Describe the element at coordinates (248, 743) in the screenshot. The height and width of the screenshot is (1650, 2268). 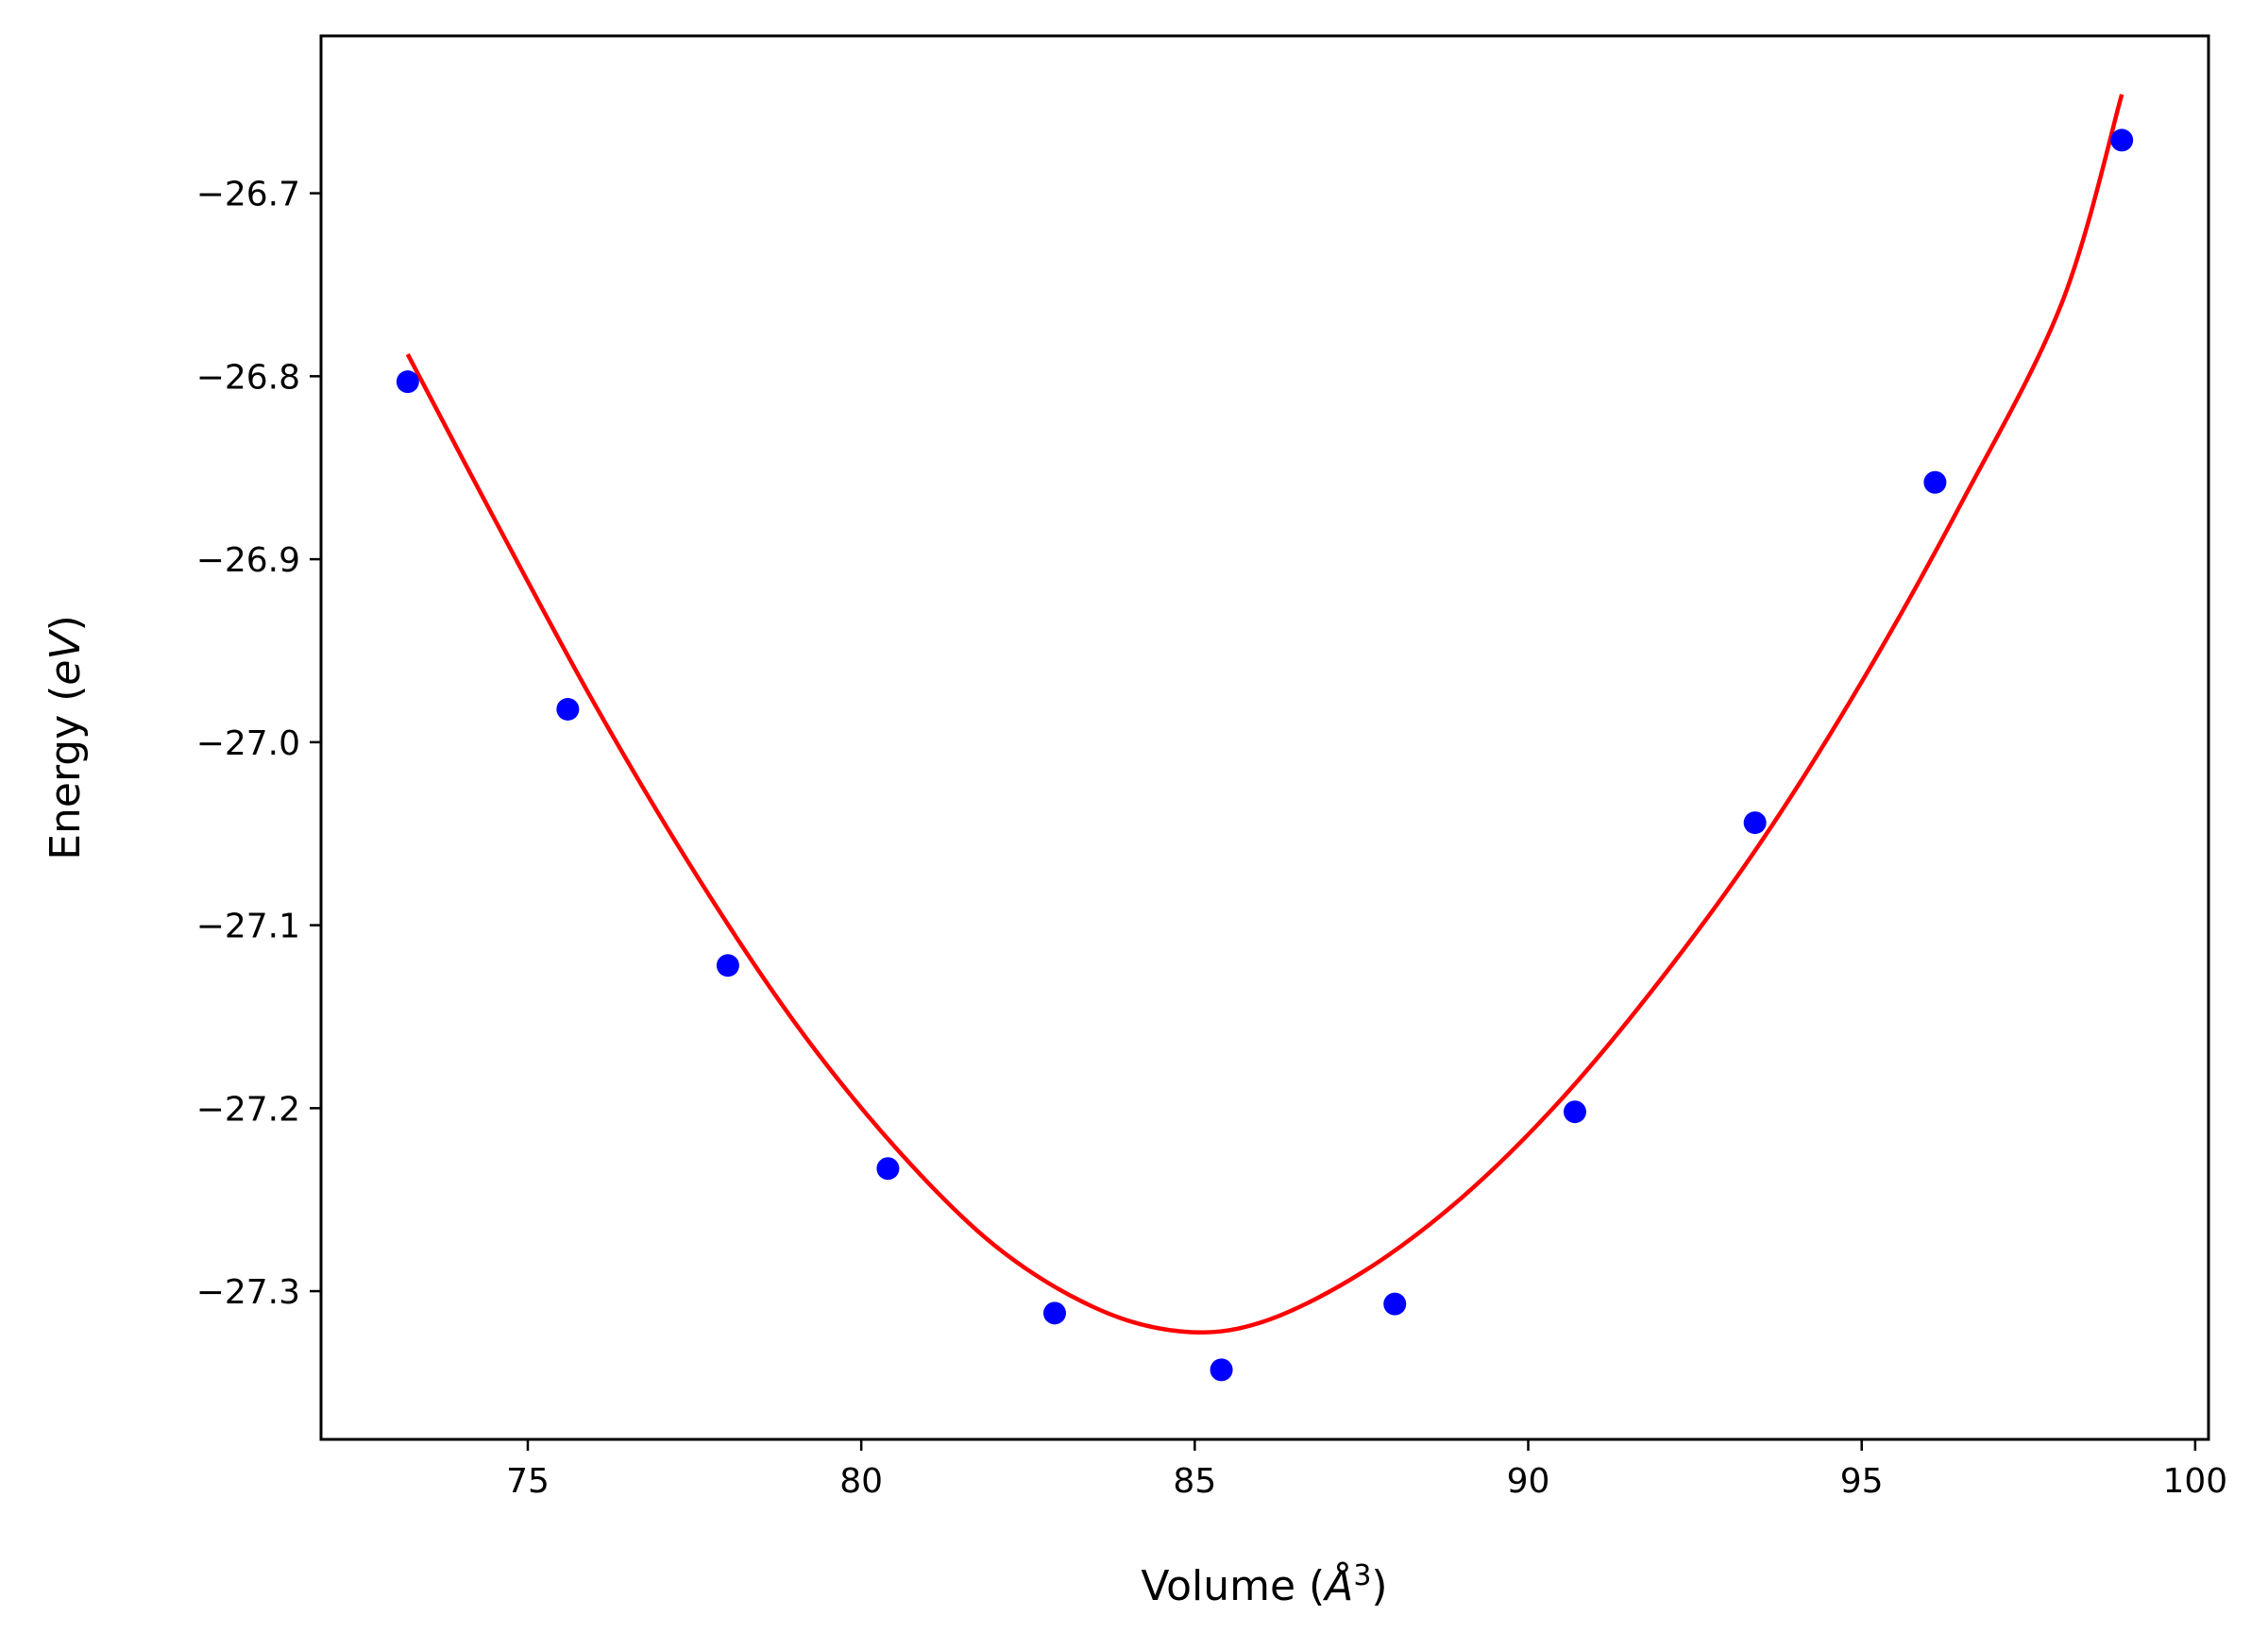
I see `y-tick-label: −27.0` at that location.